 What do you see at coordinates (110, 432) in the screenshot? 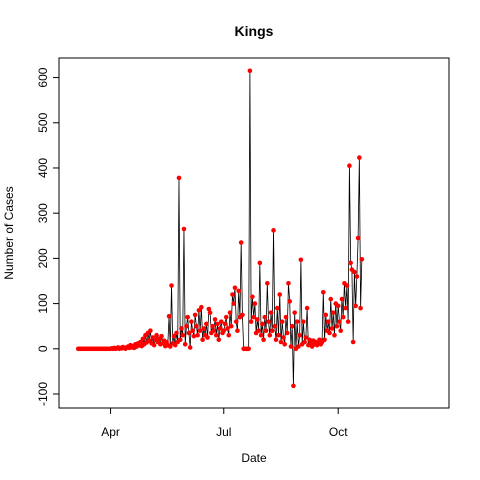
I see `x-tick-label: Apr` at bounding box center [110, 432].